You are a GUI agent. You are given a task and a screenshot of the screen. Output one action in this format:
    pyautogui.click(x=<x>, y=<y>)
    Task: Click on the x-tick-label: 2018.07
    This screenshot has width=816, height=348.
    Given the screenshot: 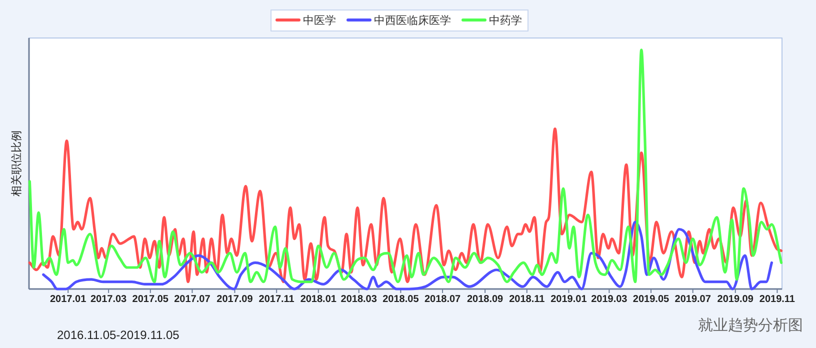 What is the action you would take?
    pyautogui.click(x=443, y=299)
    